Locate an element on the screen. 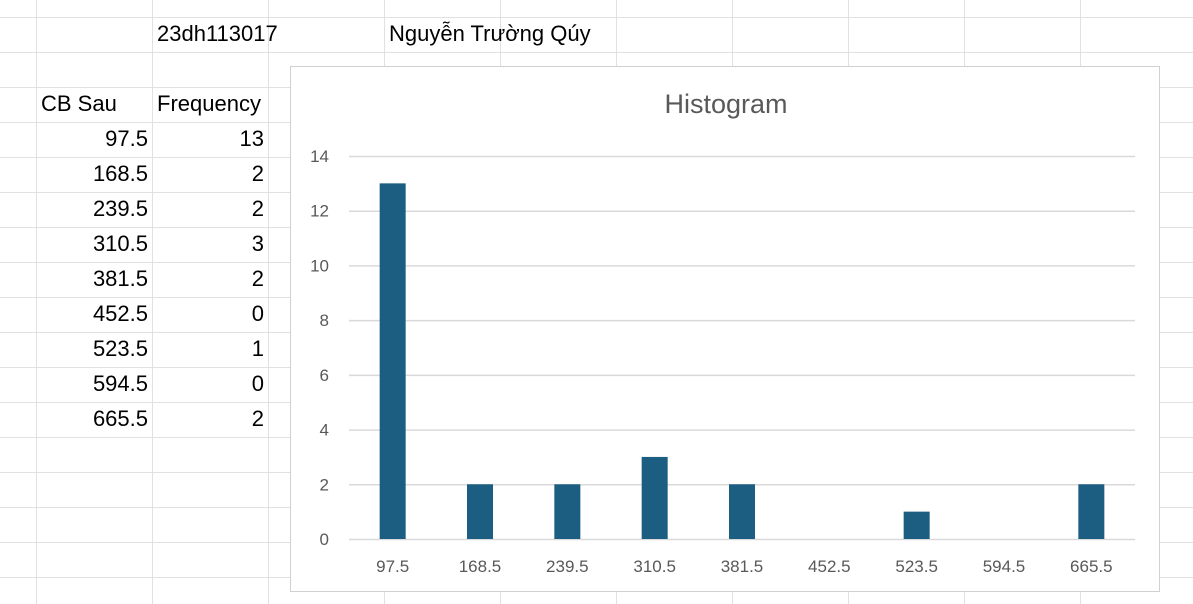 This screenshot has height=604, width=1193. column-header-bin: CB Sau is located at coordinates (79, 103).